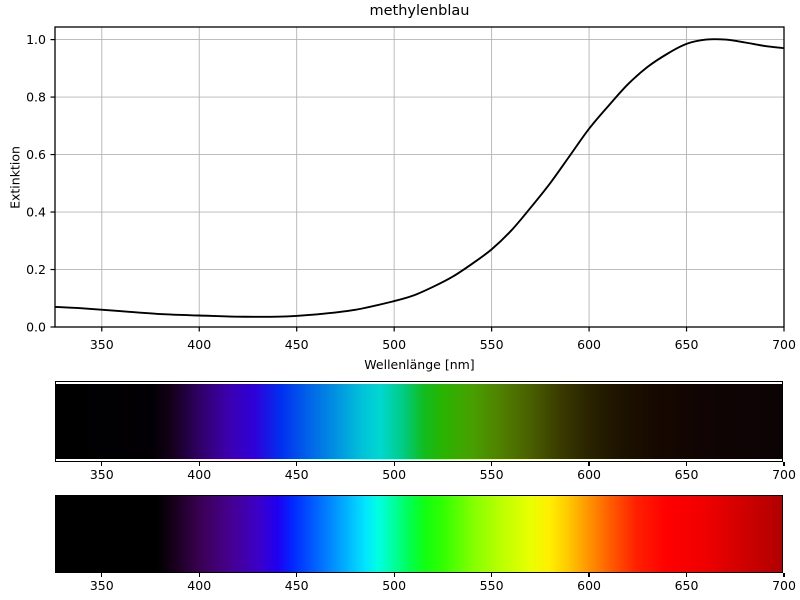 Image resolution: width=800 pixels, height=600 pixels. What do you see at coordinates (15, 177) in the screenshot?
I see `y-axis-label: Extinktion` at bounding box center [15, 177].